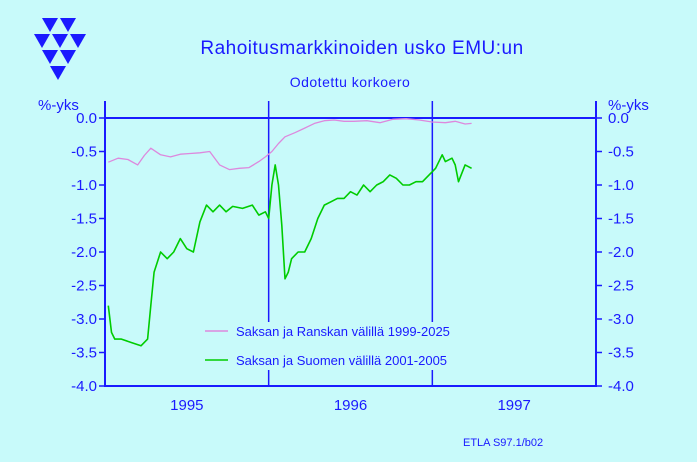 The width and height of the screenshot is (697, 462). I want to click on legend-background, so click(394, 346).